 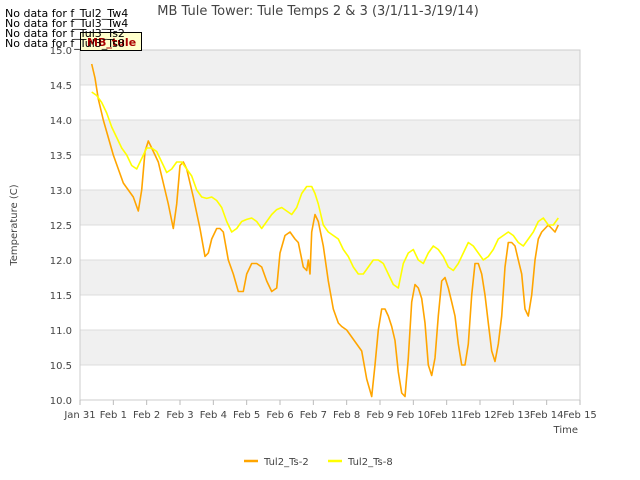 I want to click on x-tick-label: Feb 5, so click(x=246, y=415).